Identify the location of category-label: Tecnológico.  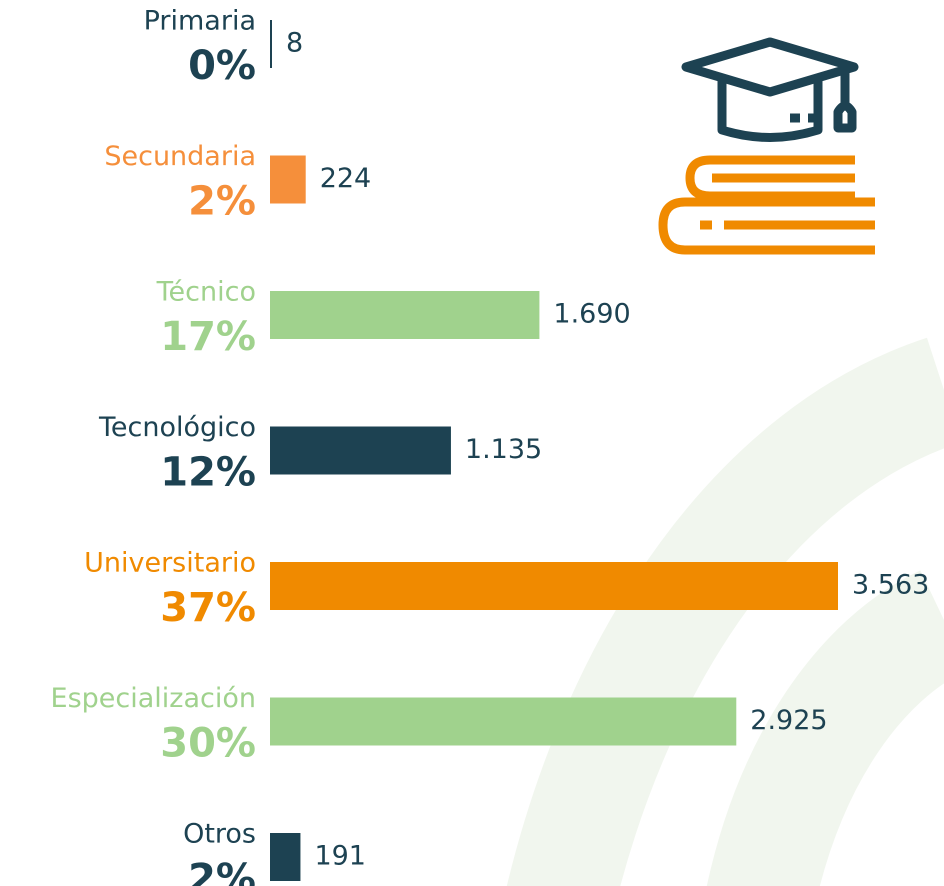
(177, 427).